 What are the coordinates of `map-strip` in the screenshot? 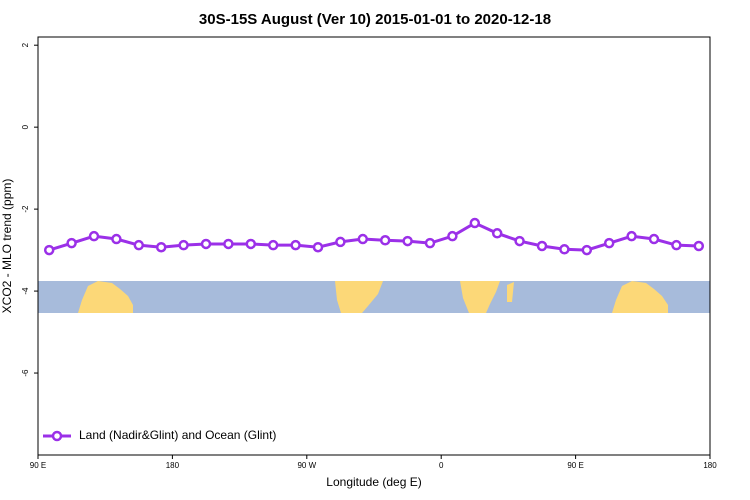 It's located at (374, 297).